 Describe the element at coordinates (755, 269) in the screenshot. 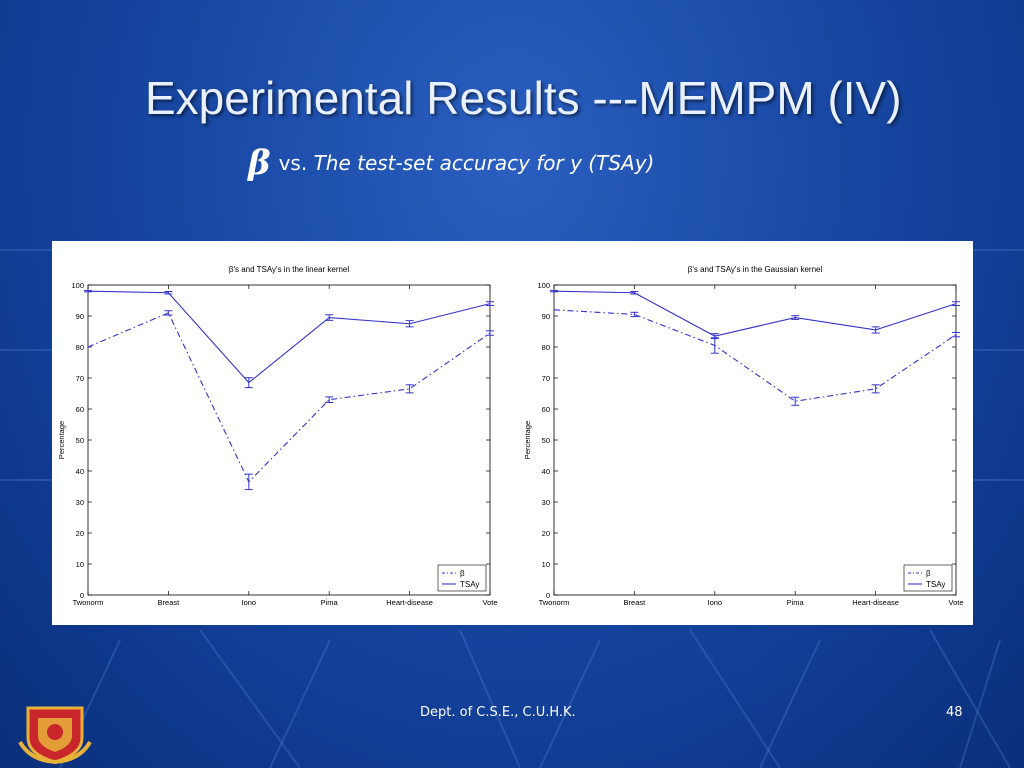

I see `chart-title: β's and TSAy's in the Gaussian kernel` at that location.